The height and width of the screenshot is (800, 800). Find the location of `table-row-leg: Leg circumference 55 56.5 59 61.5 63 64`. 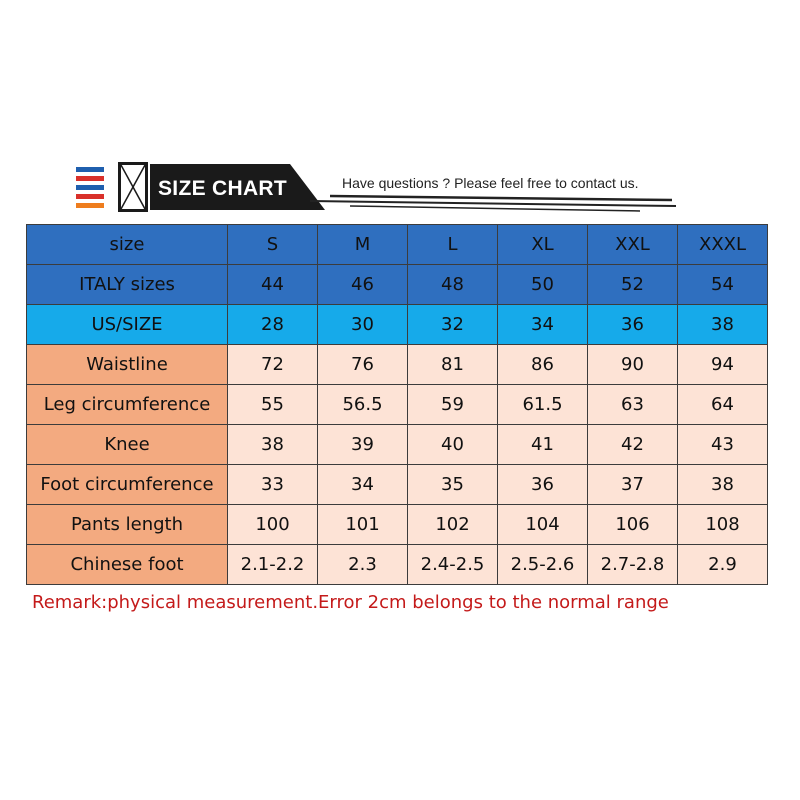

table-row-leg: Leg circumference 55 56.5 59 61.5 63 64 is located at coordinates (397, 404).